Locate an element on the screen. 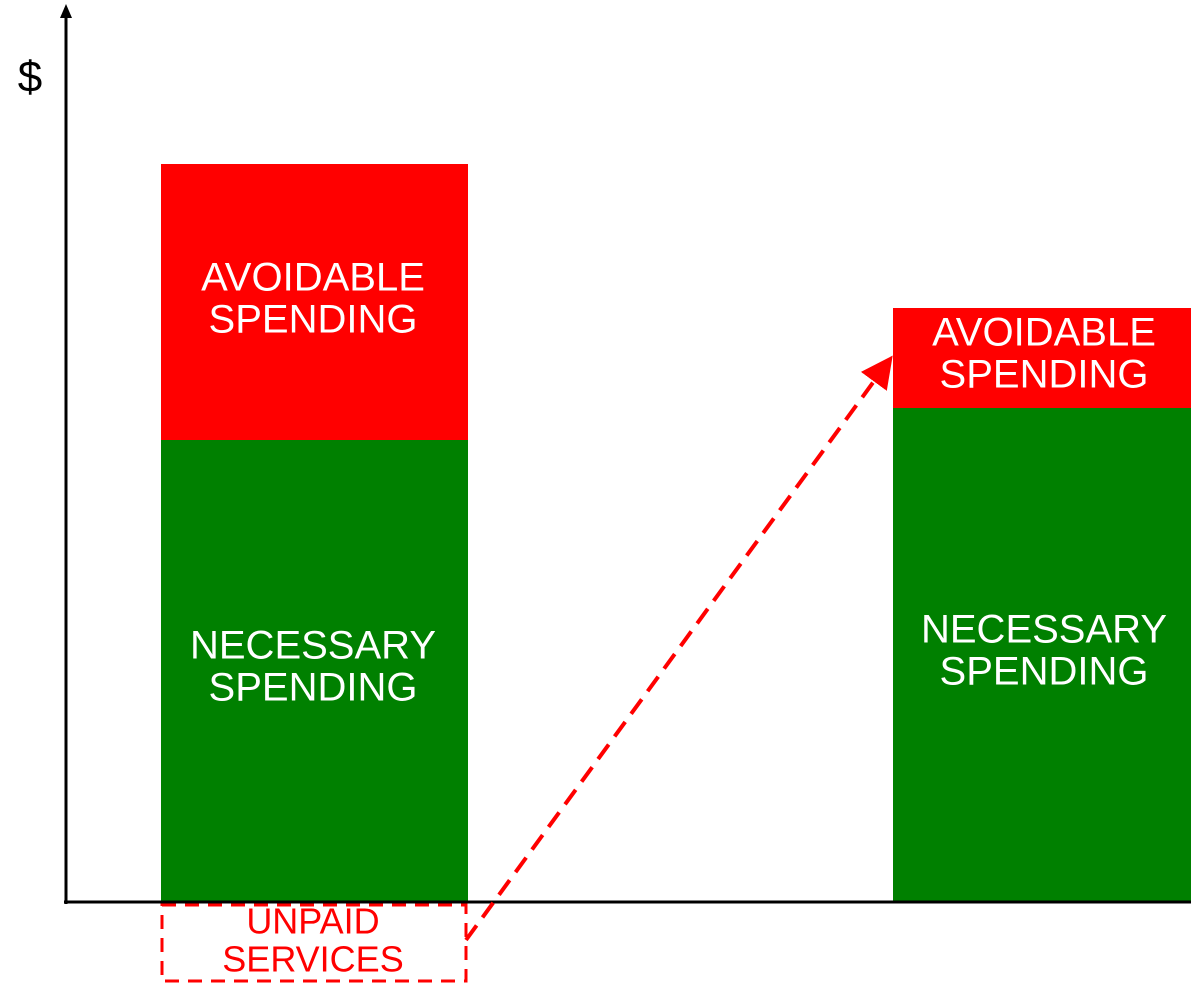 This screenshot has height=984, width=1191. unpaid-box is located at coordinates (314, 943).